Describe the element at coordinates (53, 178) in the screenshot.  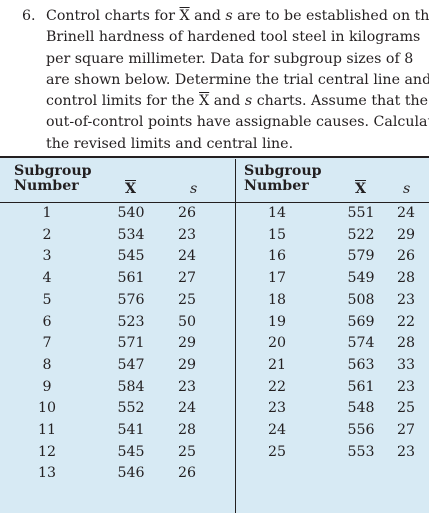
I see `header-subgroup-number-left: Subgroup Number` at that location.